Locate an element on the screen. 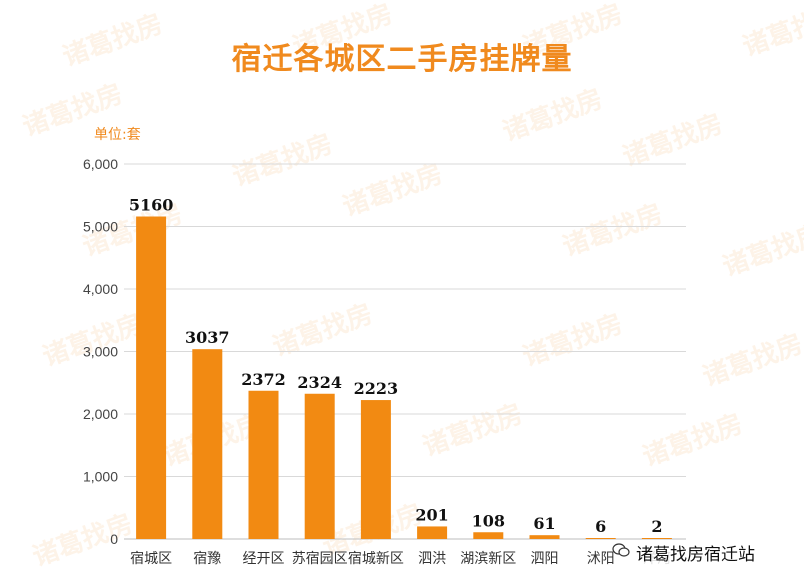 Image resolution: width=804 pixels, height=574 pixels. x-tick-label: 宿豫 is located at coordinates (207, 557).